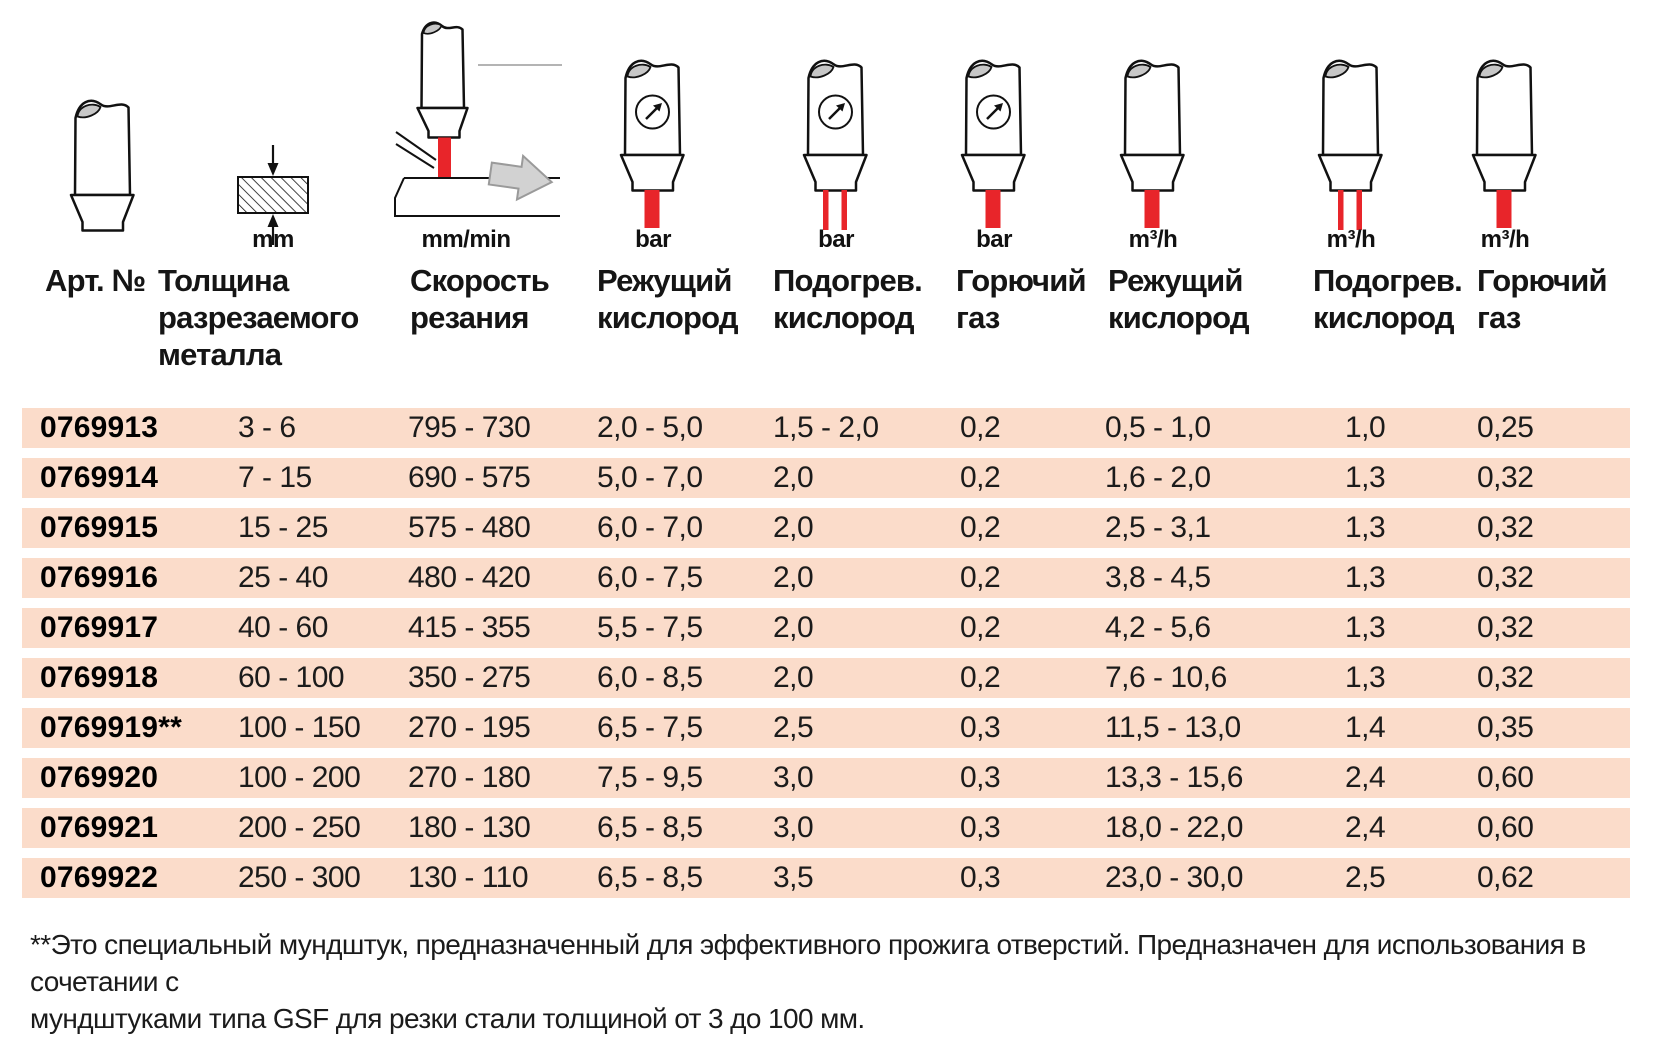  I want to click on cell-cutting-oxygen-pressure: 6,5 - 7,5, so click(650, 727).